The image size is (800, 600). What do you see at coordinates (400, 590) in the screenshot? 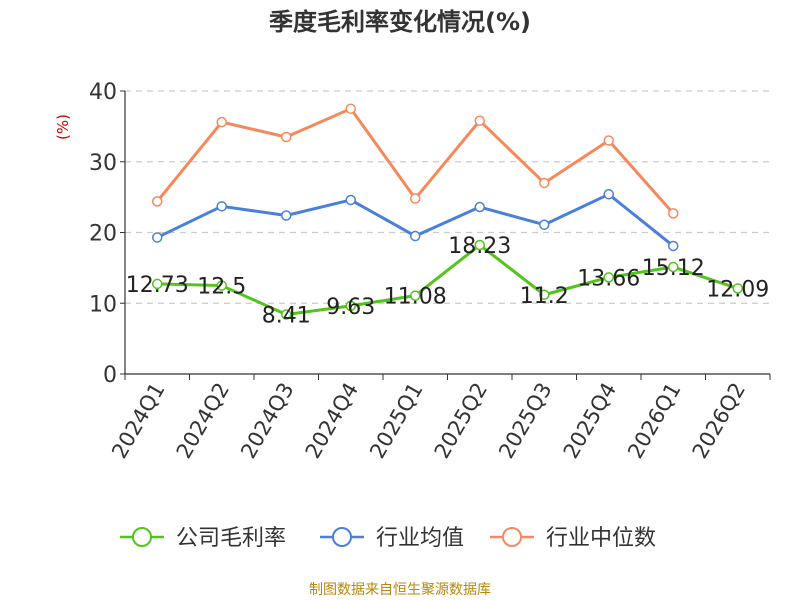
I see `source-footer: 制图数据来自恒生聚源数据库` at bounding box center [400, 590].